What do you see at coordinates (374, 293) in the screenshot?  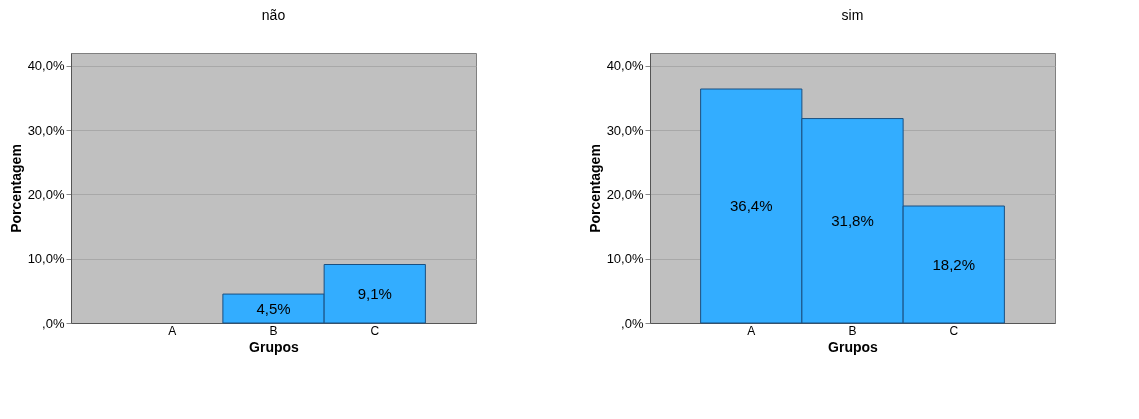 I see `data-label: 9,1%` at bounding box center [374, 293].